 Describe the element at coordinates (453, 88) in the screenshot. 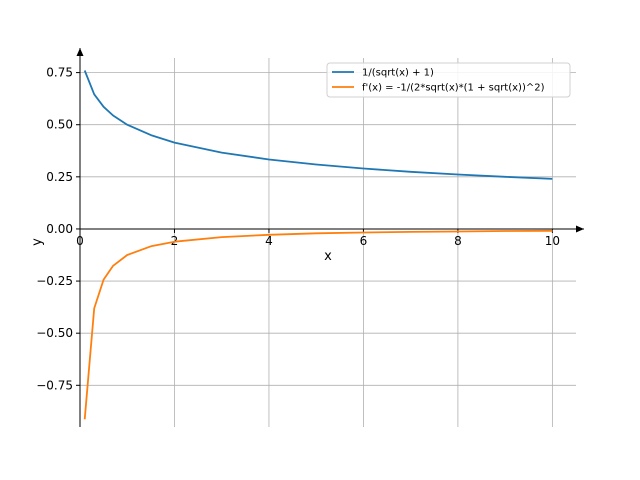

I see `legend-label-2: f'(x) = -1/(2*sqrt(x)*(1 + sqrt(x))^2)` at that location.